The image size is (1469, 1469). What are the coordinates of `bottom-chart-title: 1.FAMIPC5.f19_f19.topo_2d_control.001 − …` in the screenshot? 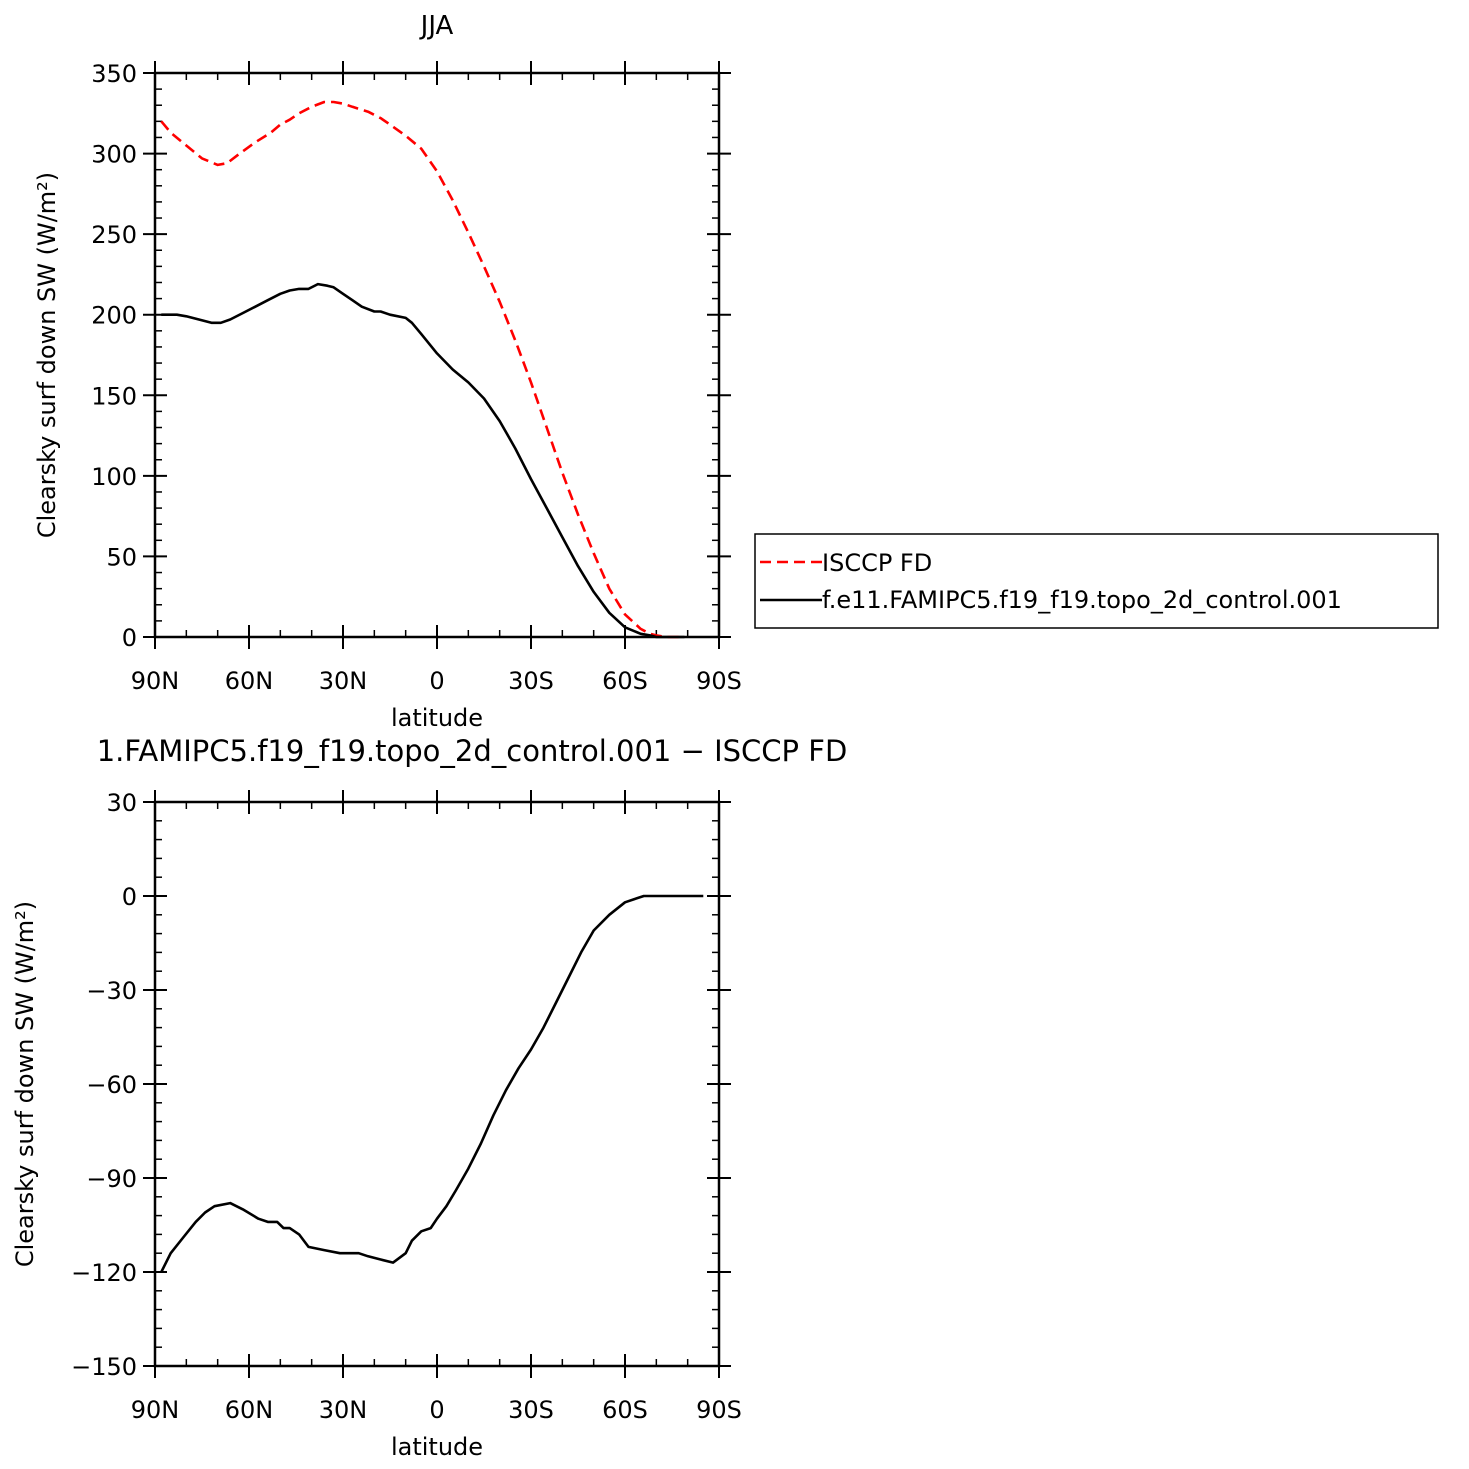 It's located at (472, 751).